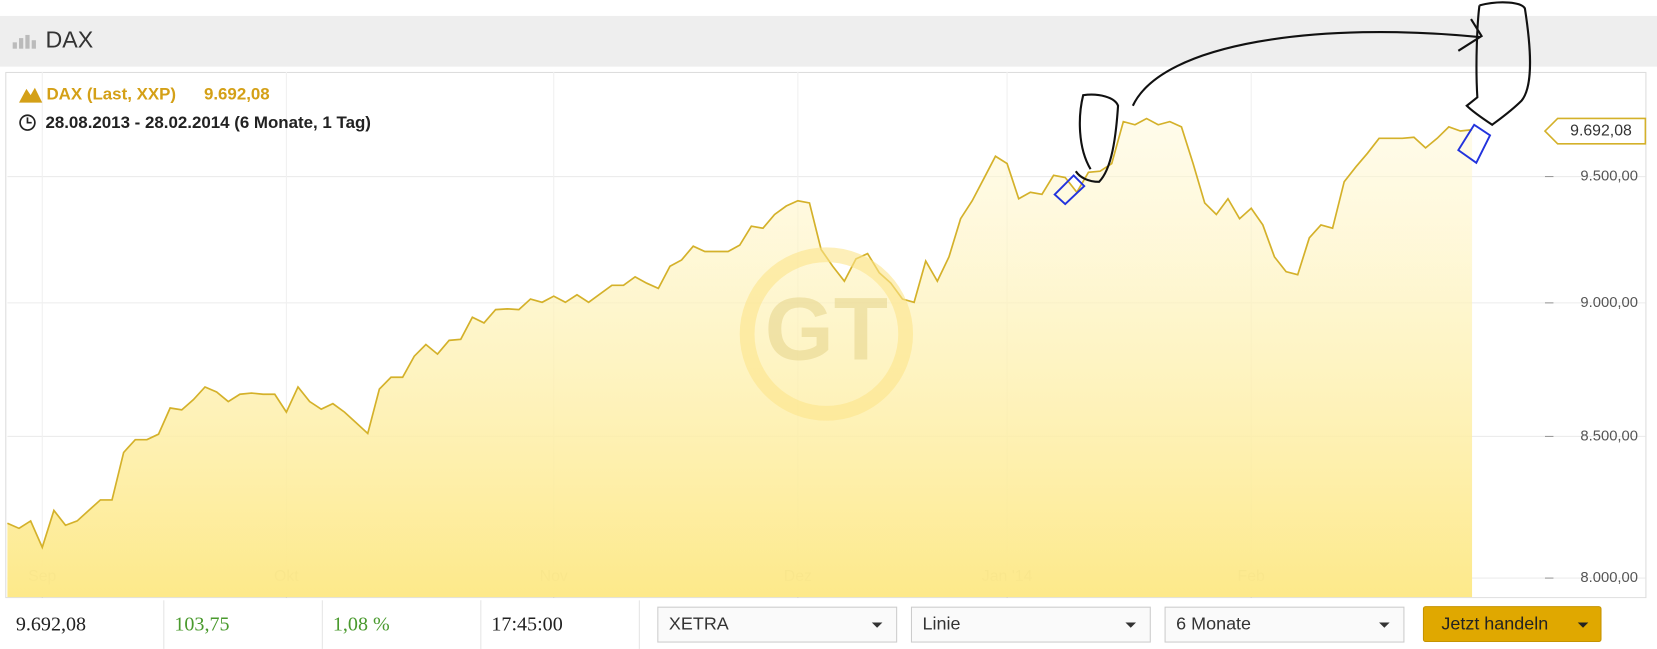 This screenshot has width=1657, height=649. I want to click on legend-value: 9.692,08, so click(237, 94).